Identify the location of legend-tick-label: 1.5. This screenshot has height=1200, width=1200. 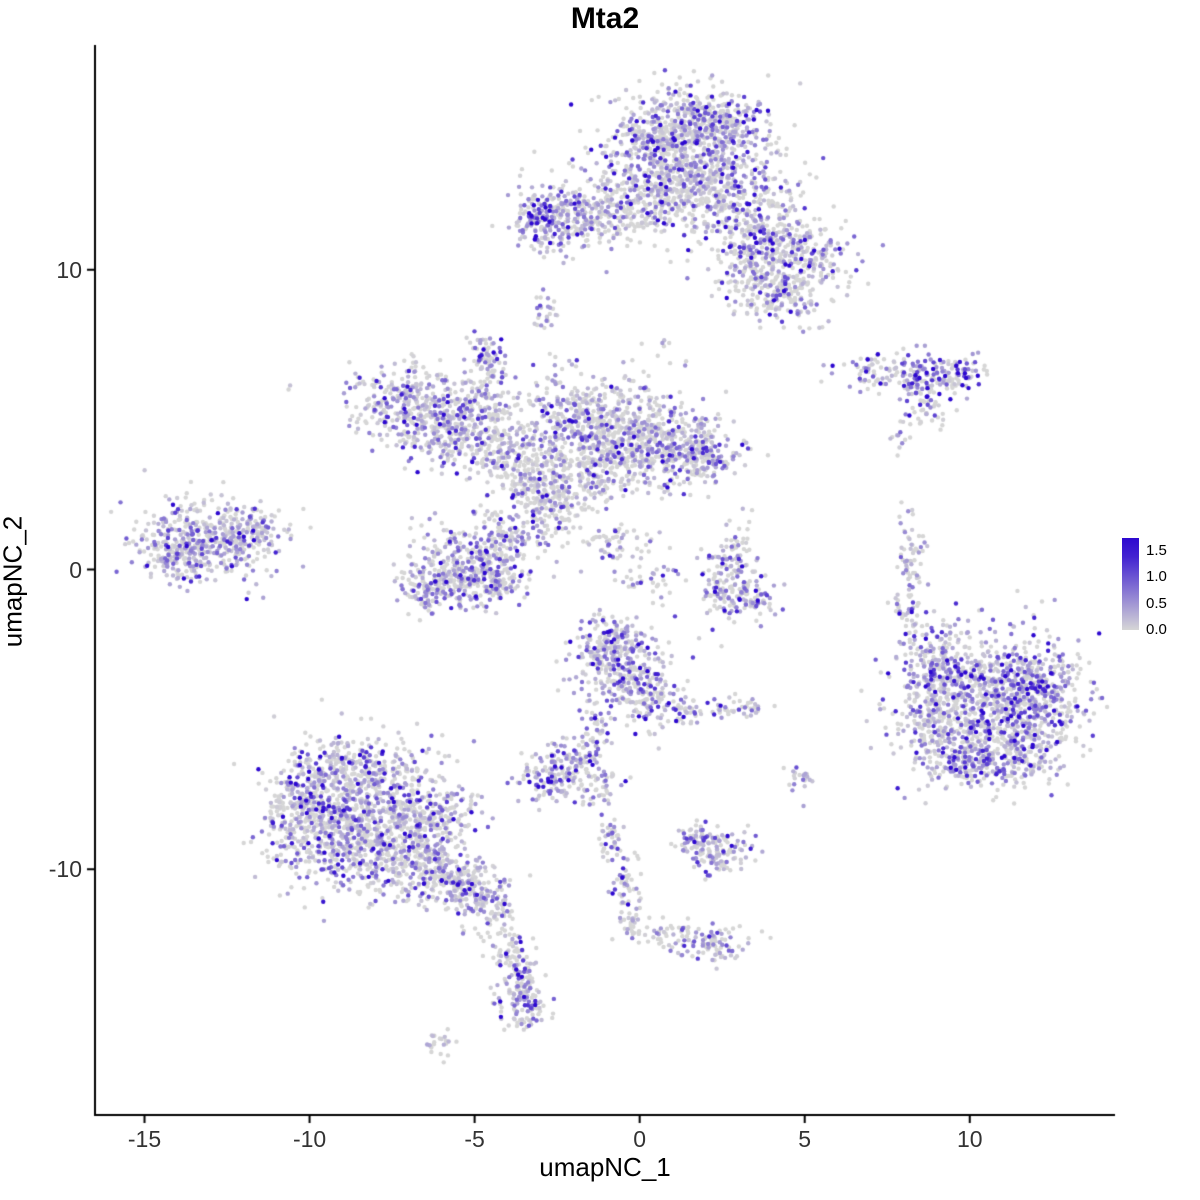
(1156, 551).